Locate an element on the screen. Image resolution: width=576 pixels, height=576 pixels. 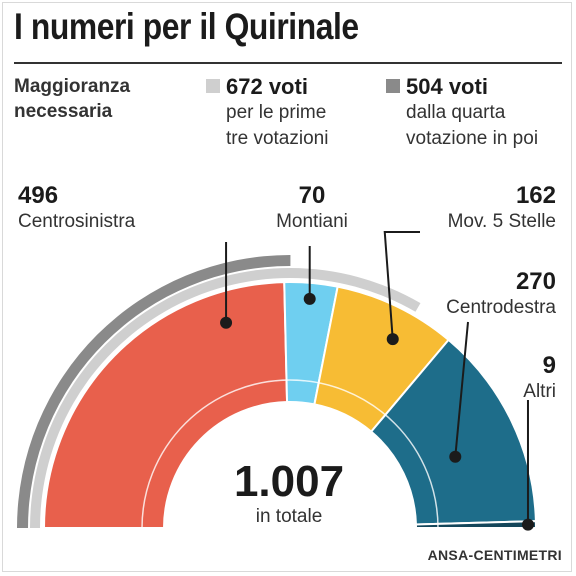
legend-value: 504 voti is located at coordinates (447, 86).